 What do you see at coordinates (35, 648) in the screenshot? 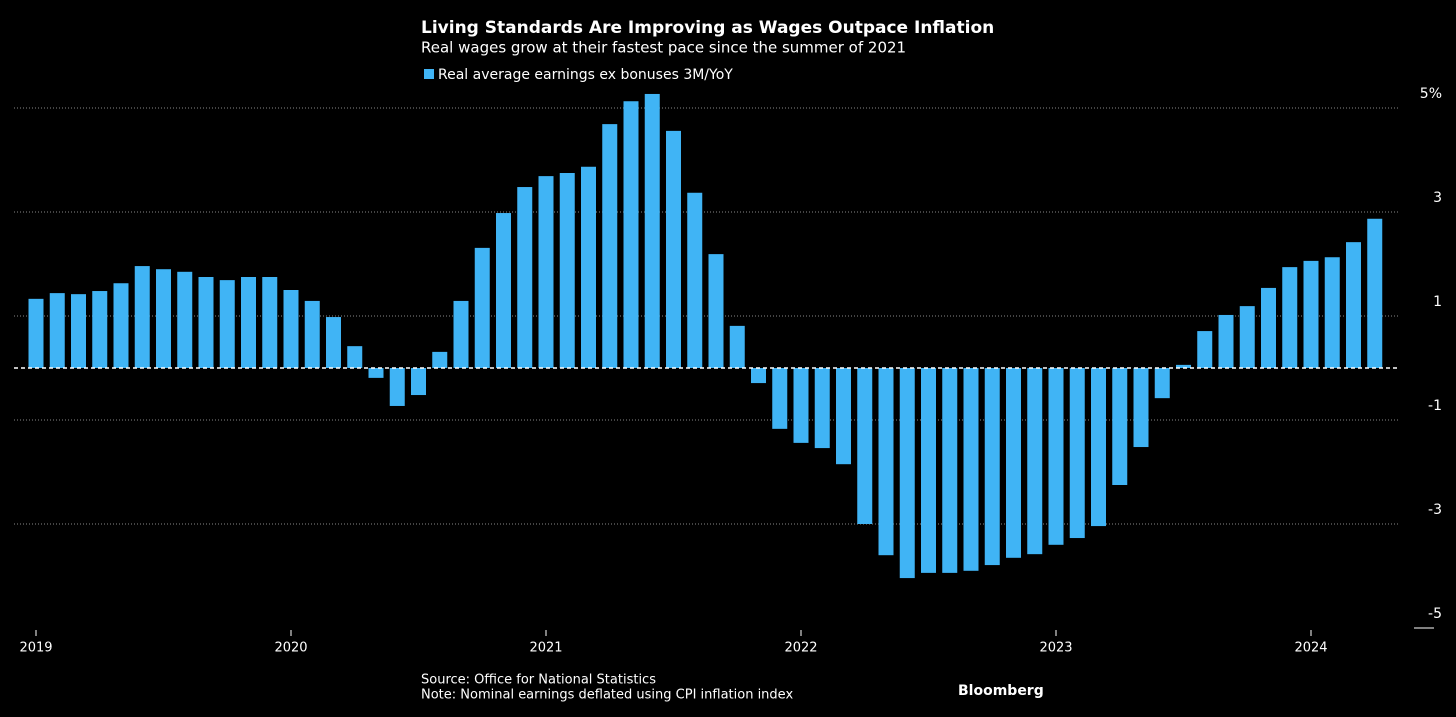
I see `x-tick-label: 2019` at bounding box center [35, 648].